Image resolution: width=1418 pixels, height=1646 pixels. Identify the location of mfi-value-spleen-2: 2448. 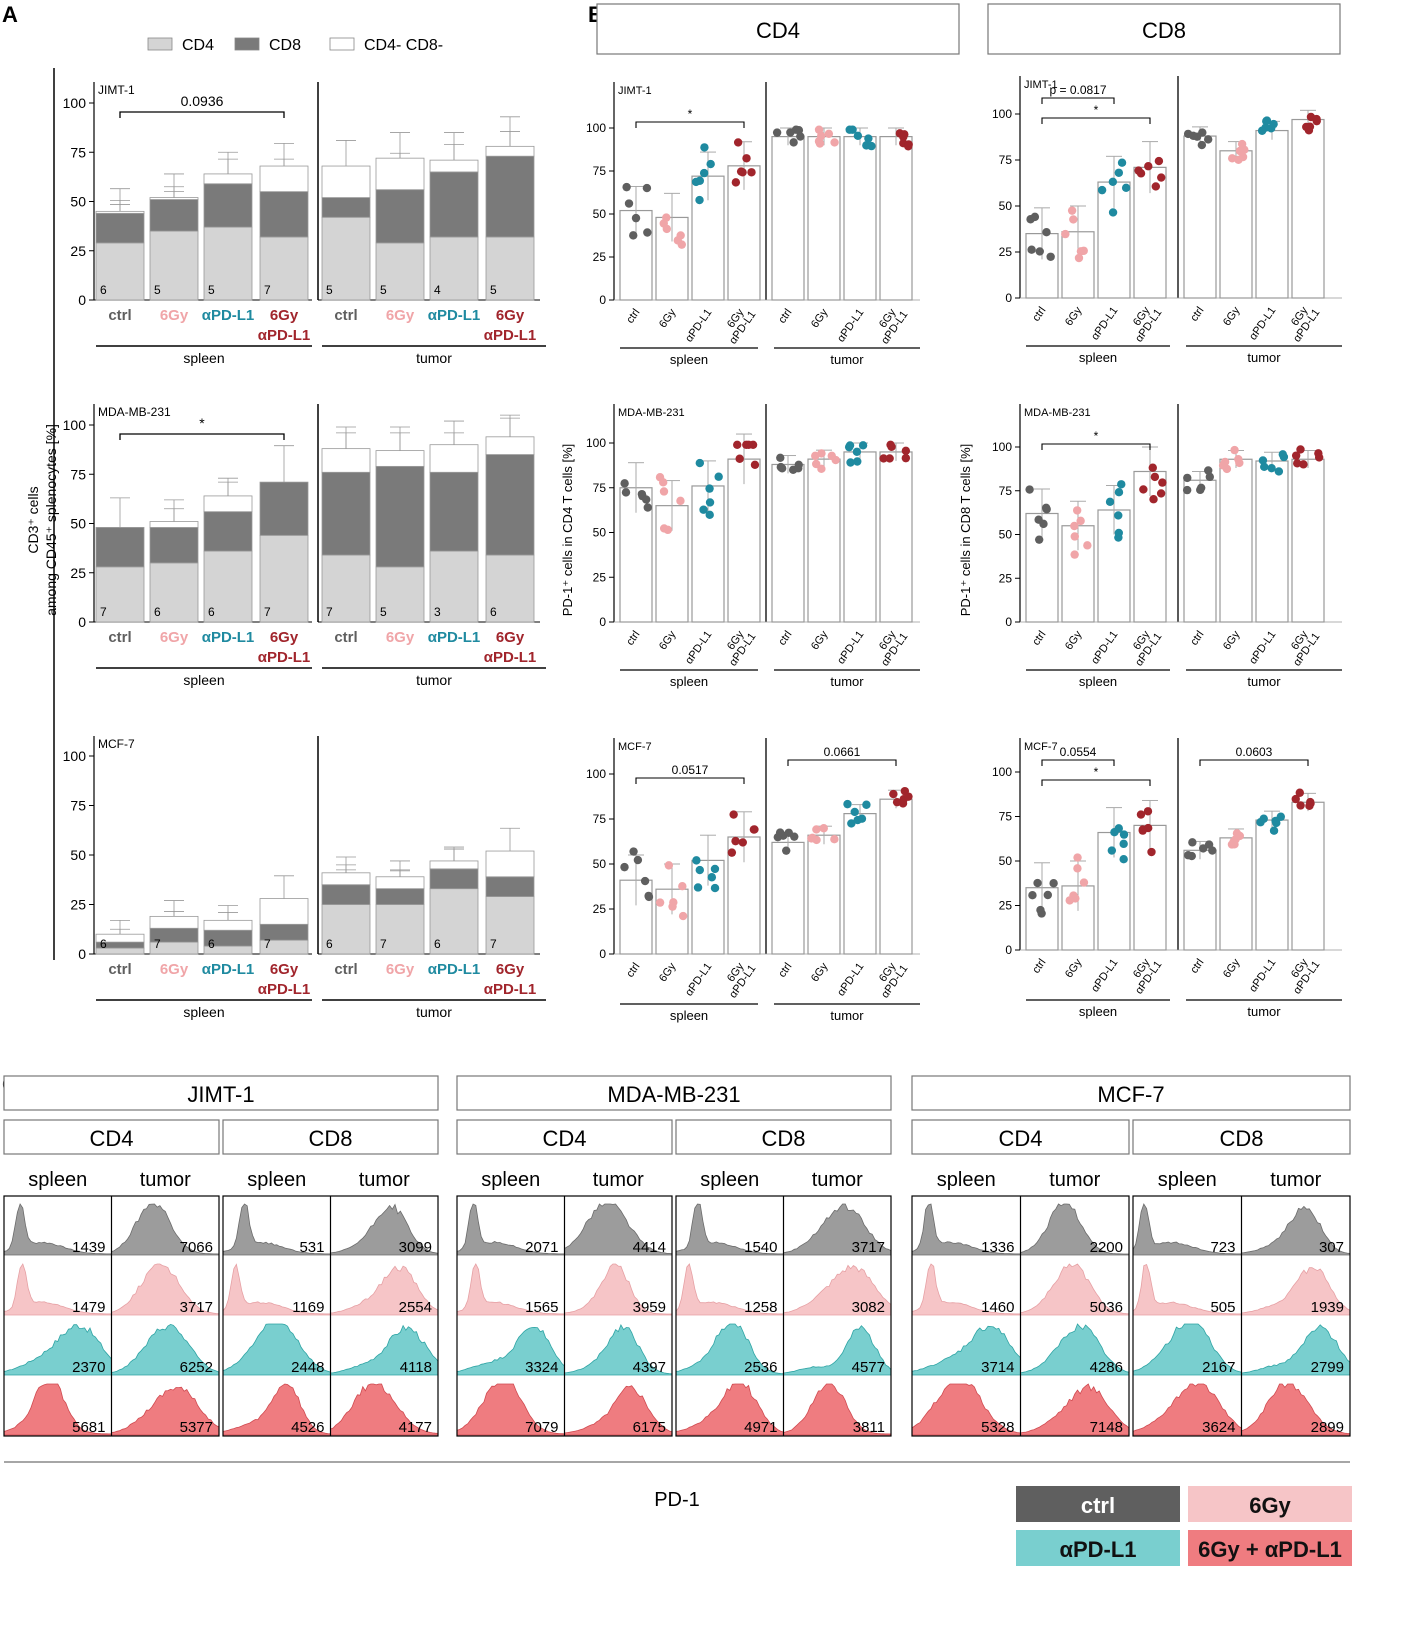
(307, 1367).